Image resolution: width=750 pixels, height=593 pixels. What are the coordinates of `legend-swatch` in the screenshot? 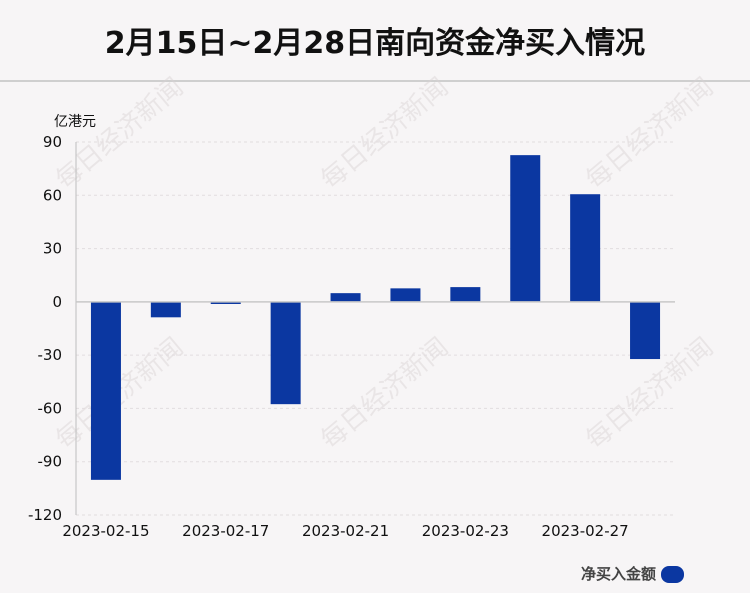 It's located at (672, 574).